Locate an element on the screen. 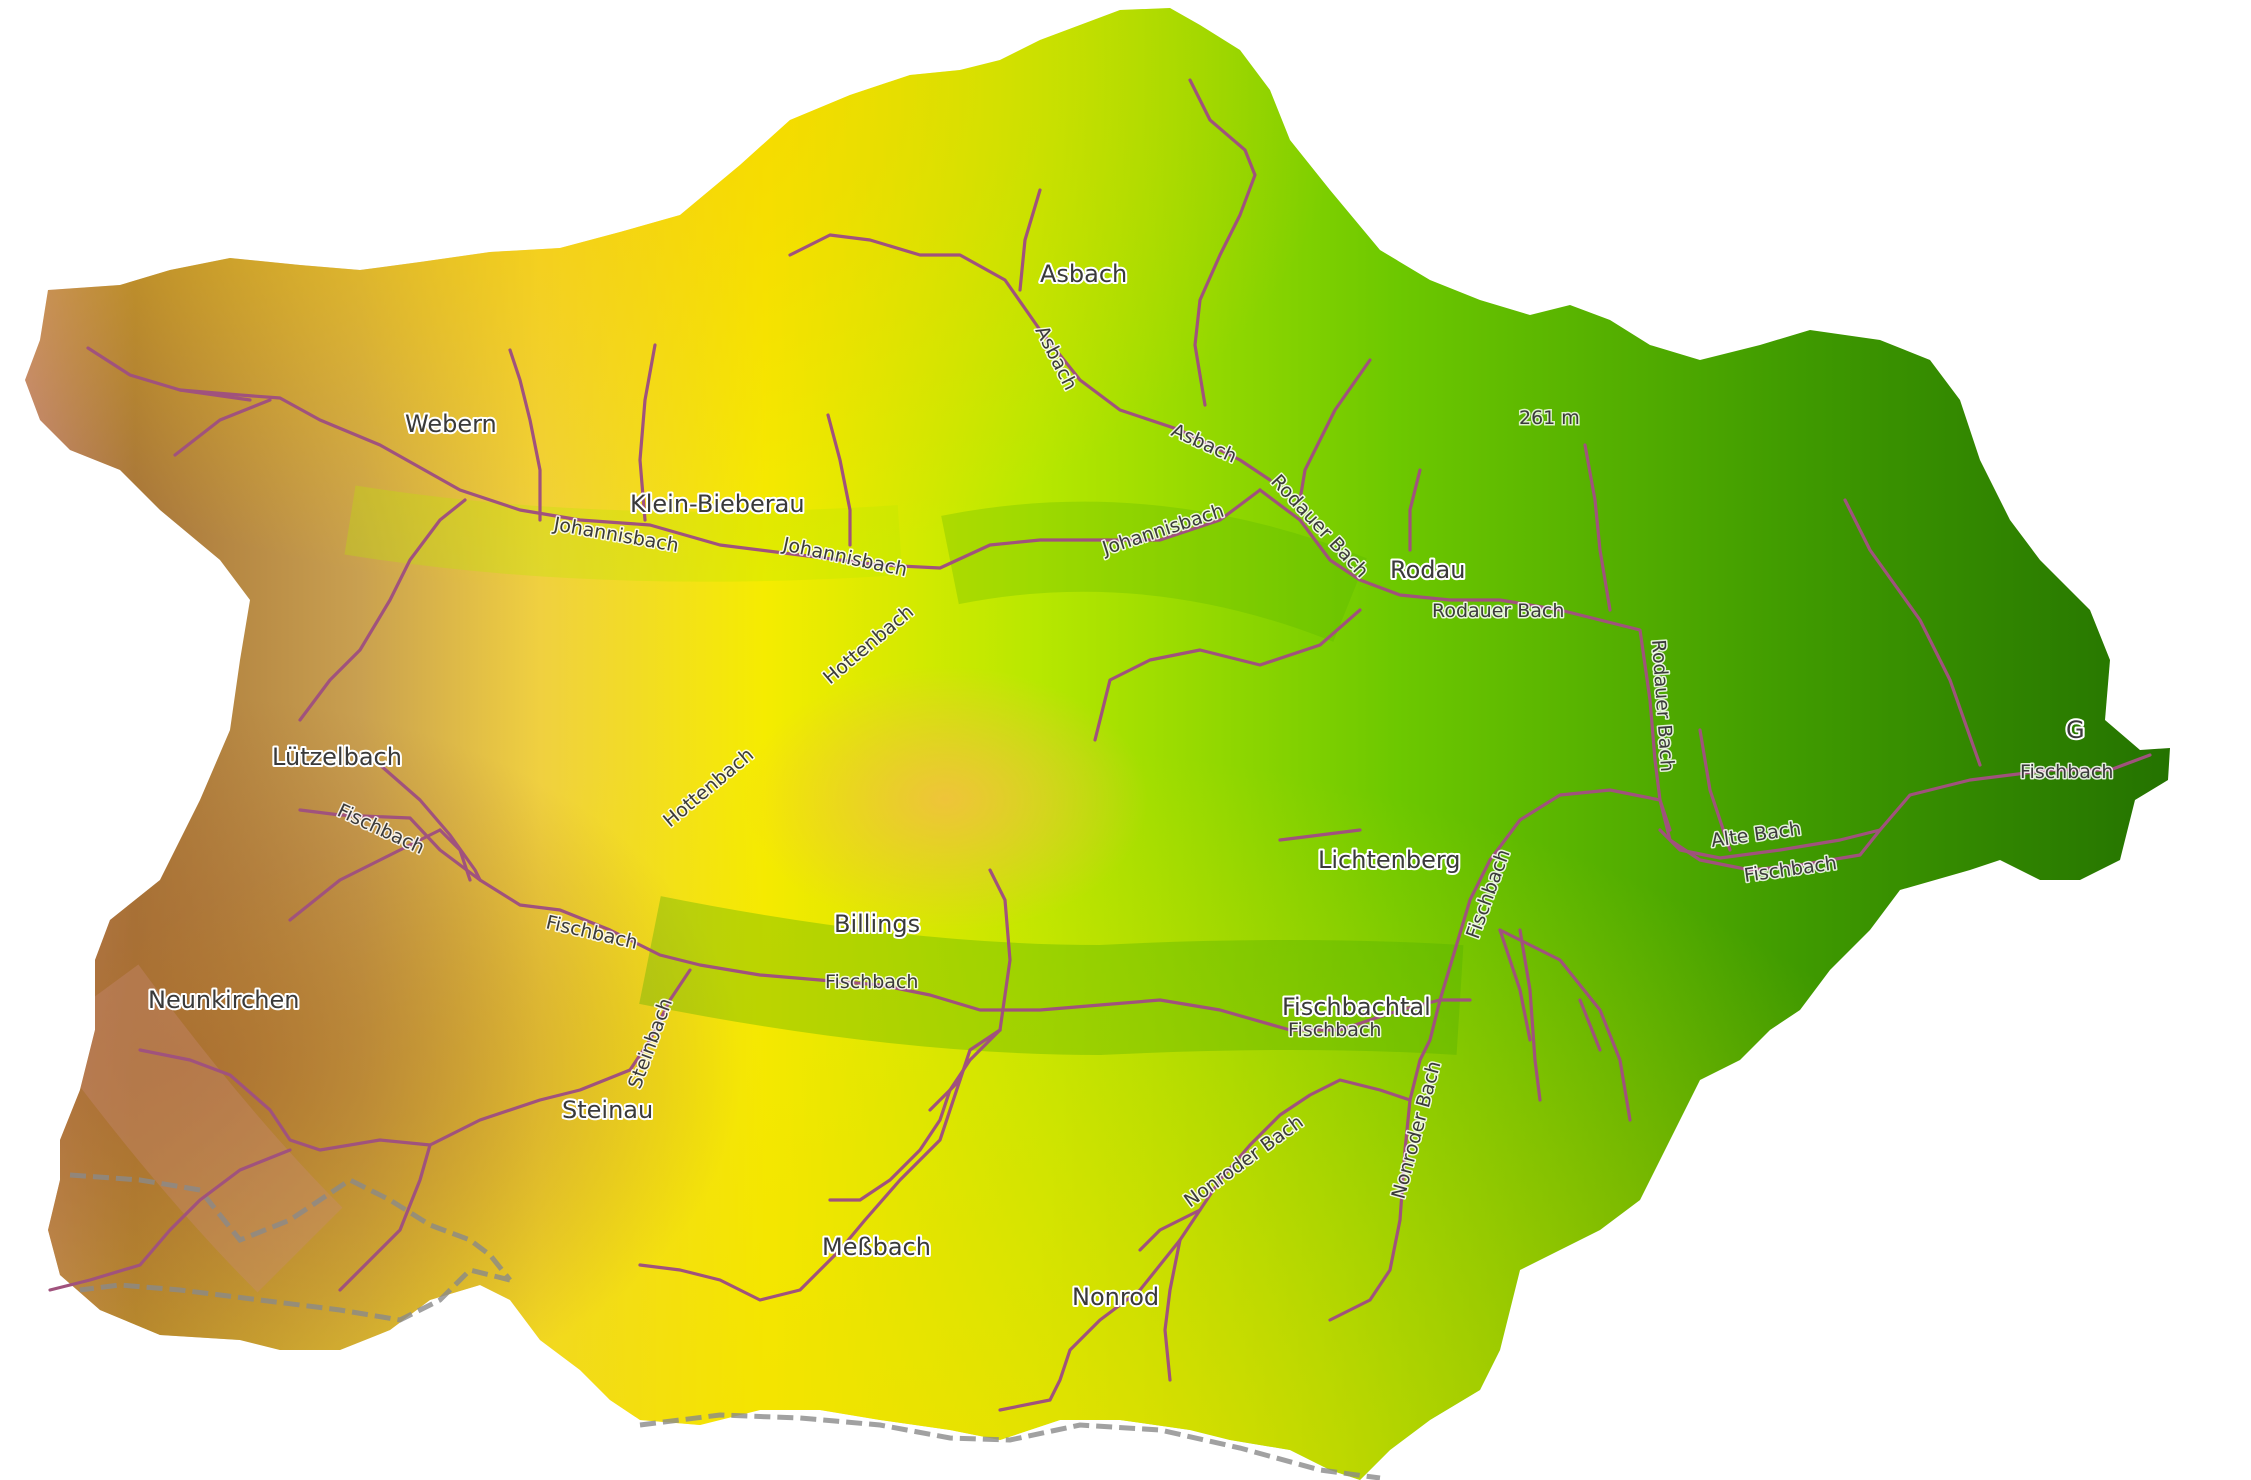 The width and height of the screenshot is (2251, 1480). place-label-g: G is located at coordinates (2075, 730).